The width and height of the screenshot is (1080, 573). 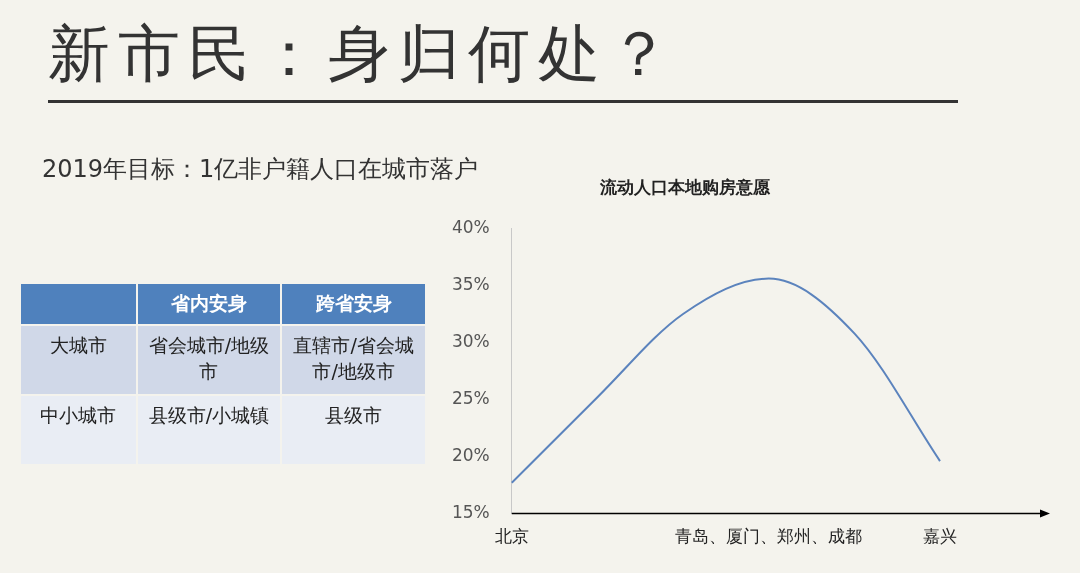 I want to click on x-tick-label: 青岛、厦门、郑州、成都, so click(x=769, y=536).